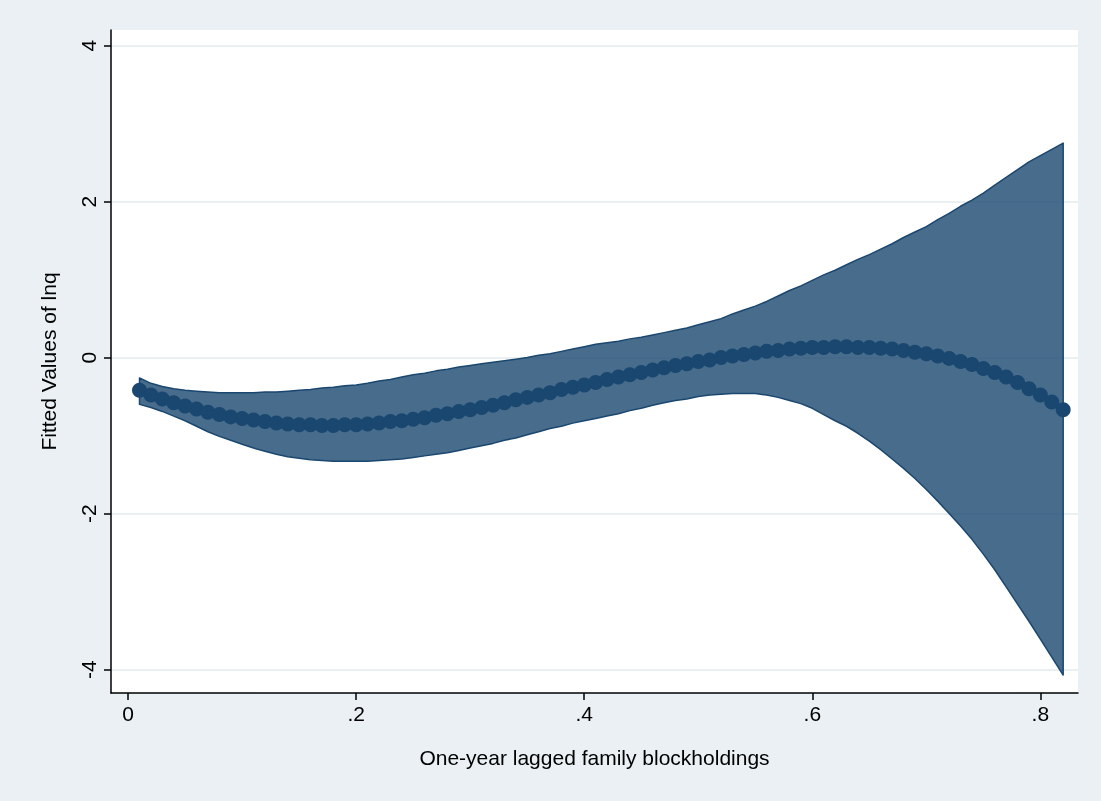 The image size is (1101, 801). Describe the element at coordinates (584, 713) in the screenshot. I see `x-tick-label: .4` at that location.